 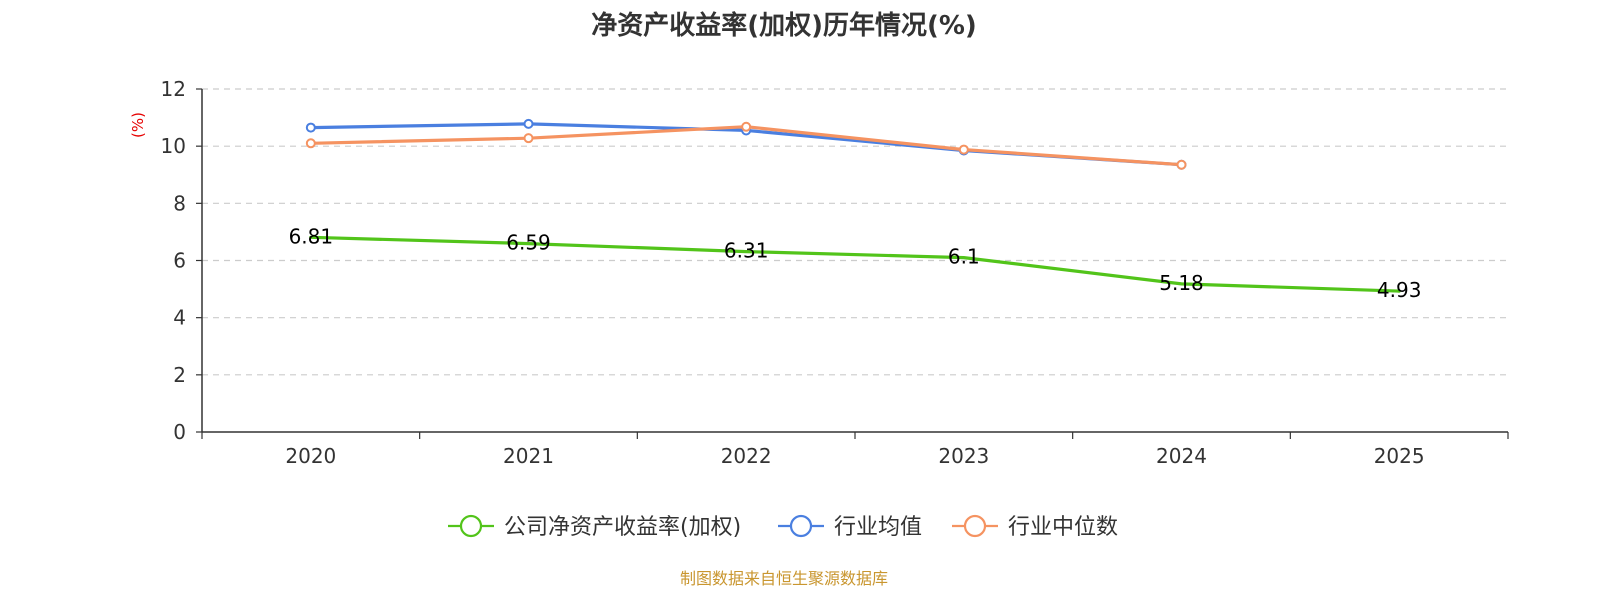 I want to click on legend-label: 公司净资产收益率(加权), so click(x=622, y=527).